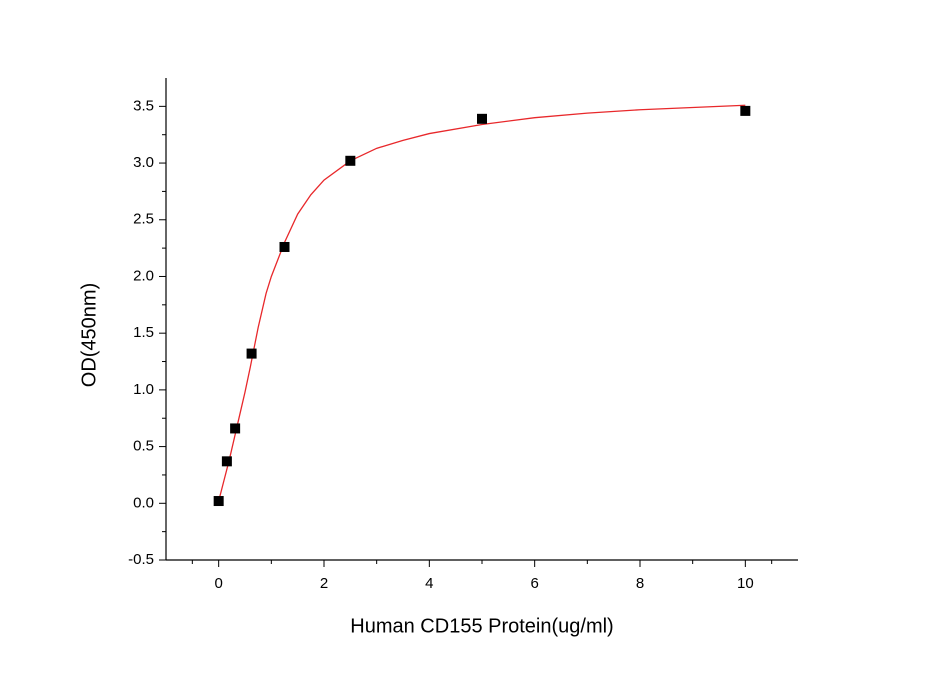 This screenshot has width=928, height=673. What do you see at coordinates (143, 332) in the screenshot?
I see `y-tick-label: 1.5` at bounding box center [143, 332].